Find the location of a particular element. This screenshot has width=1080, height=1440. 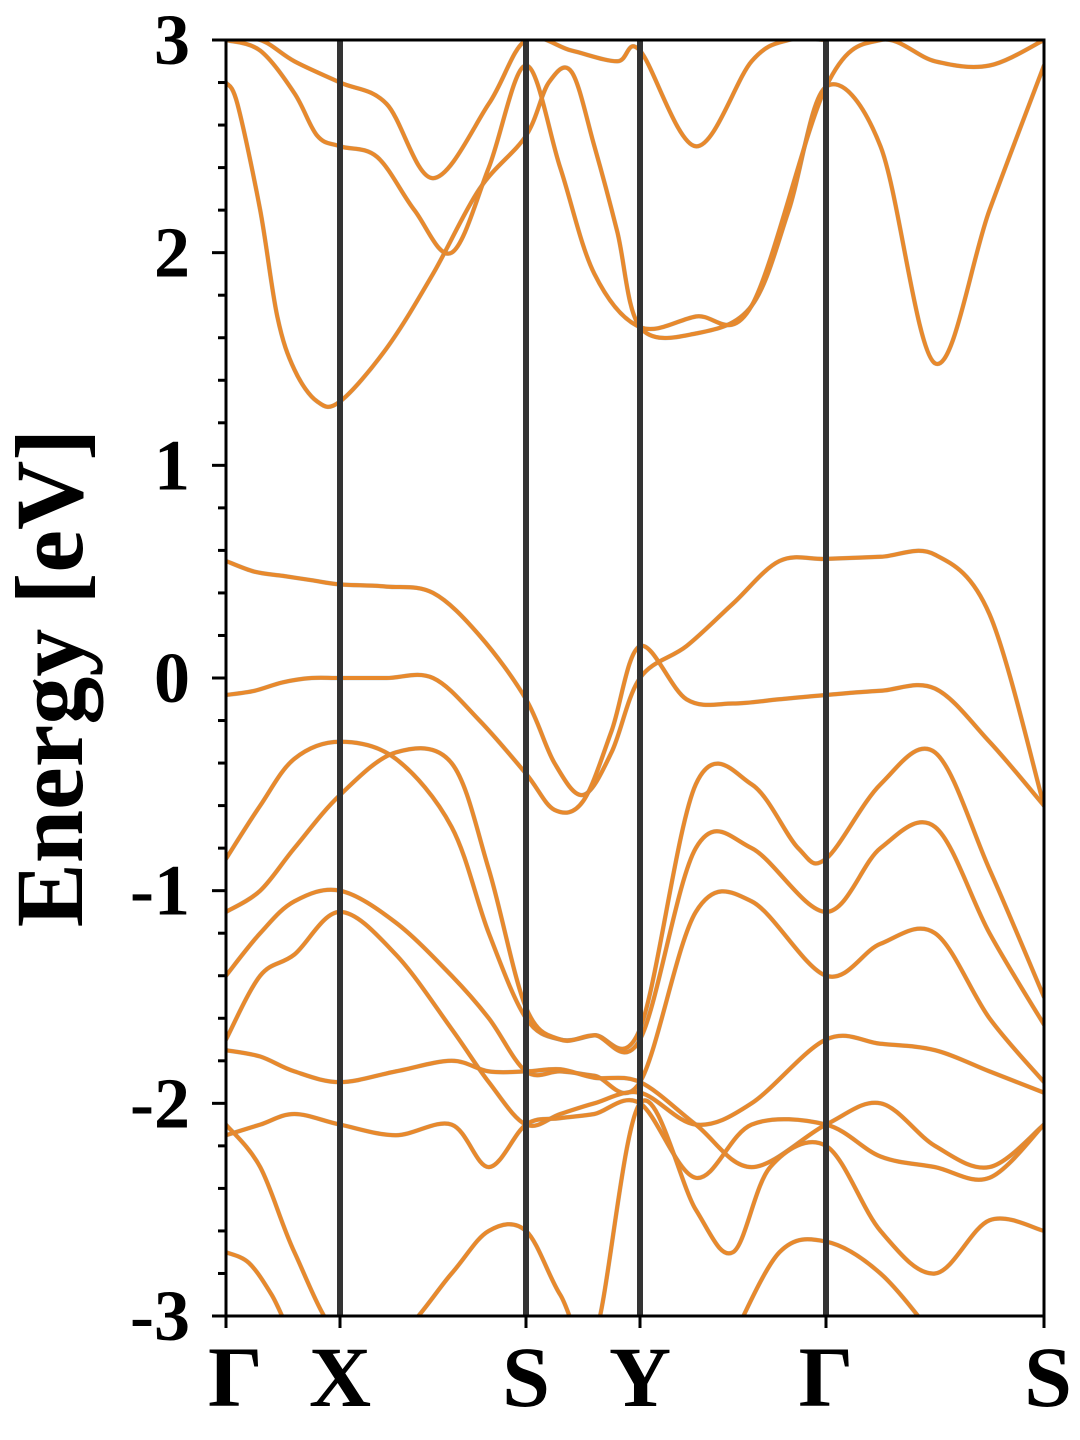

x-tick-label: X is located at coordinates (340, 1377).